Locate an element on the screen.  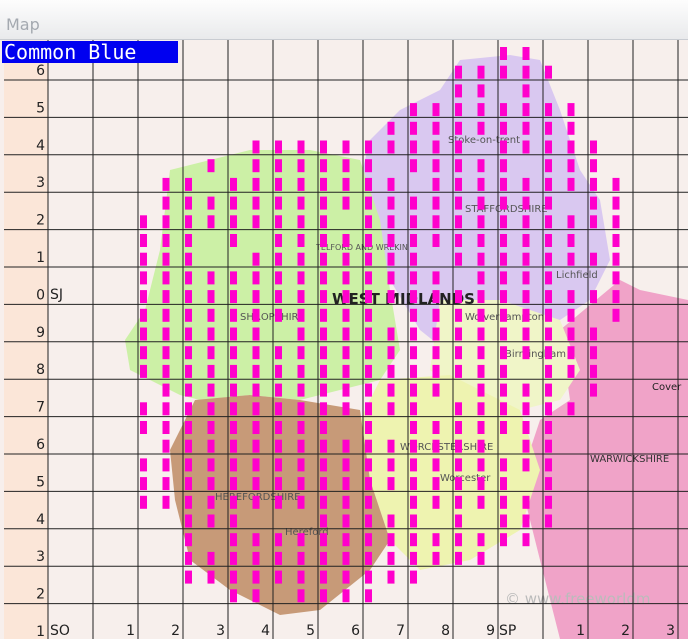
credit: © www.freeworldm is located at coordinates (577, 599).